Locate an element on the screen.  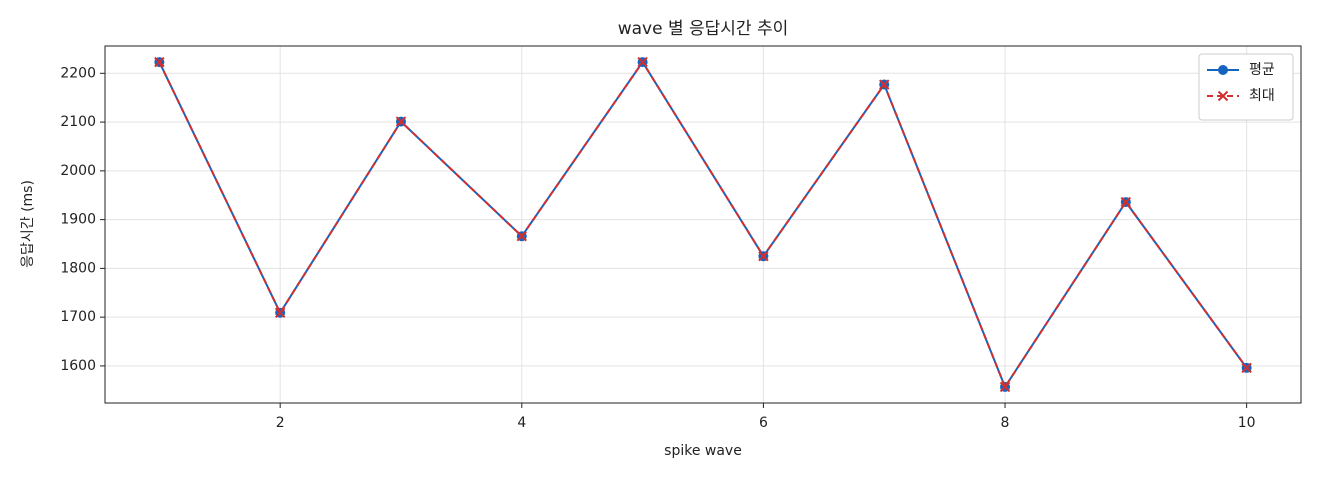
y-tick-label: 2200 is located at coordinates (78, 73).